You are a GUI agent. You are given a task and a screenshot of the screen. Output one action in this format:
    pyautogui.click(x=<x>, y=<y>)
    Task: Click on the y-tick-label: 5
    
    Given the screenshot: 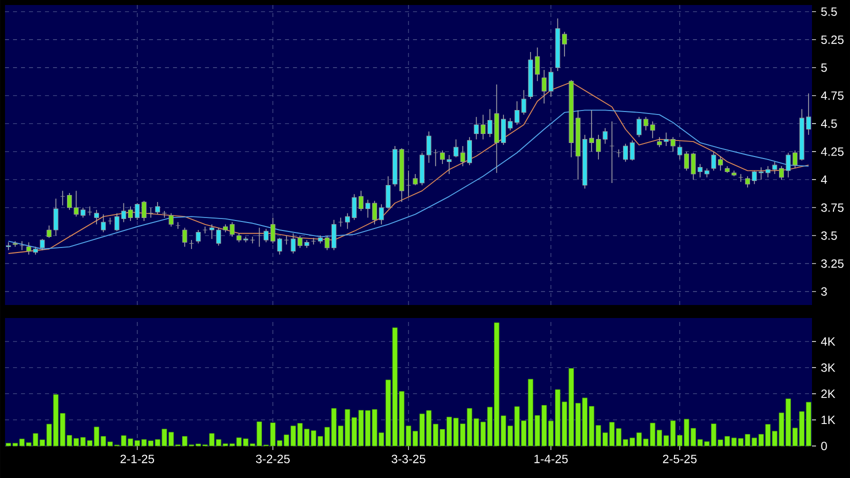 What is the action you would take?
    pyautogui.click(x=824, y=67)
    